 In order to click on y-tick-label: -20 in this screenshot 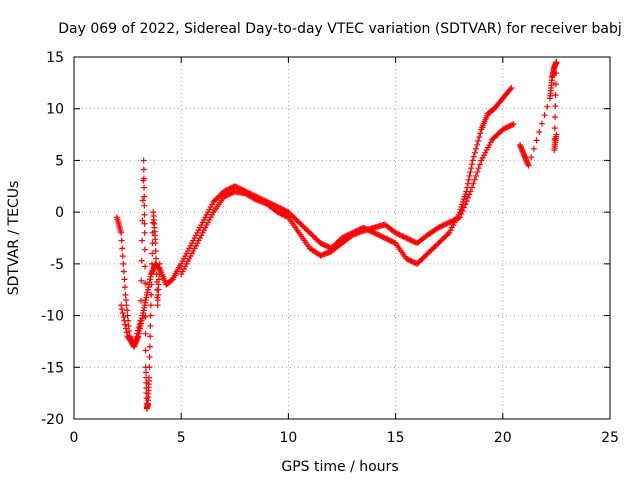, I will do `click(52, 420)`.